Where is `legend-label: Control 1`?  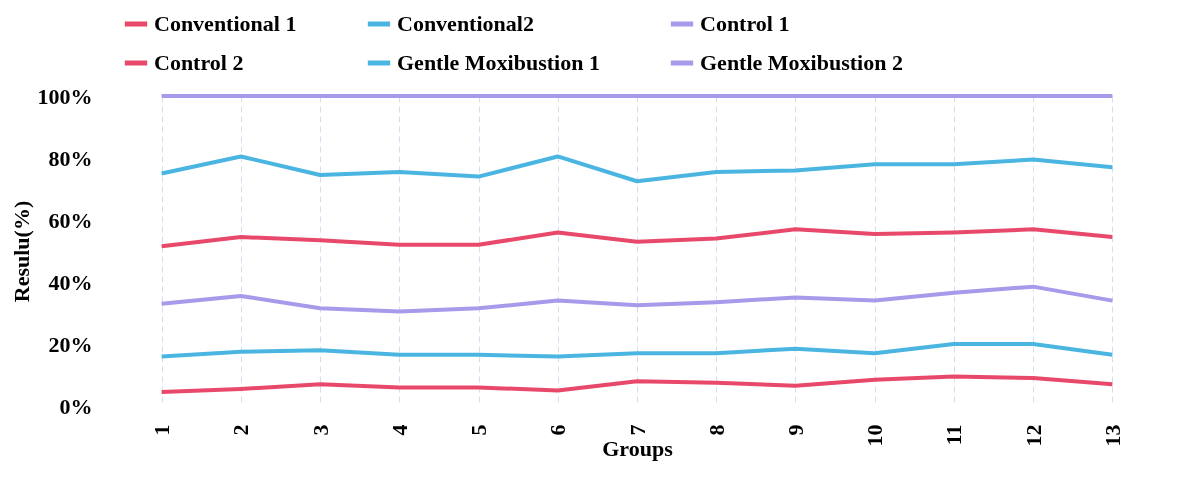
legend-label: Control 1 is located at coordinates (745, 23).